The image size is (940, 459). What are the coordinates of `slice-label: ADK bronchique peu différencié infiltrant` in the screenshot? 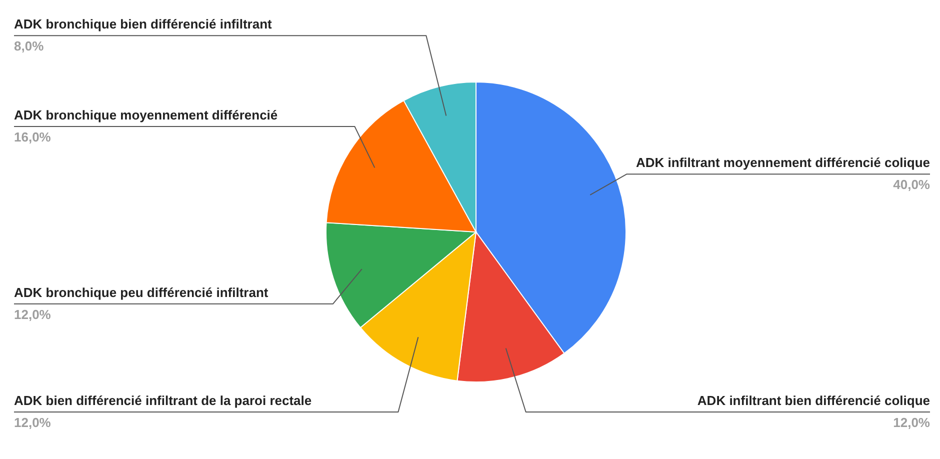 It's located at (141, 292).